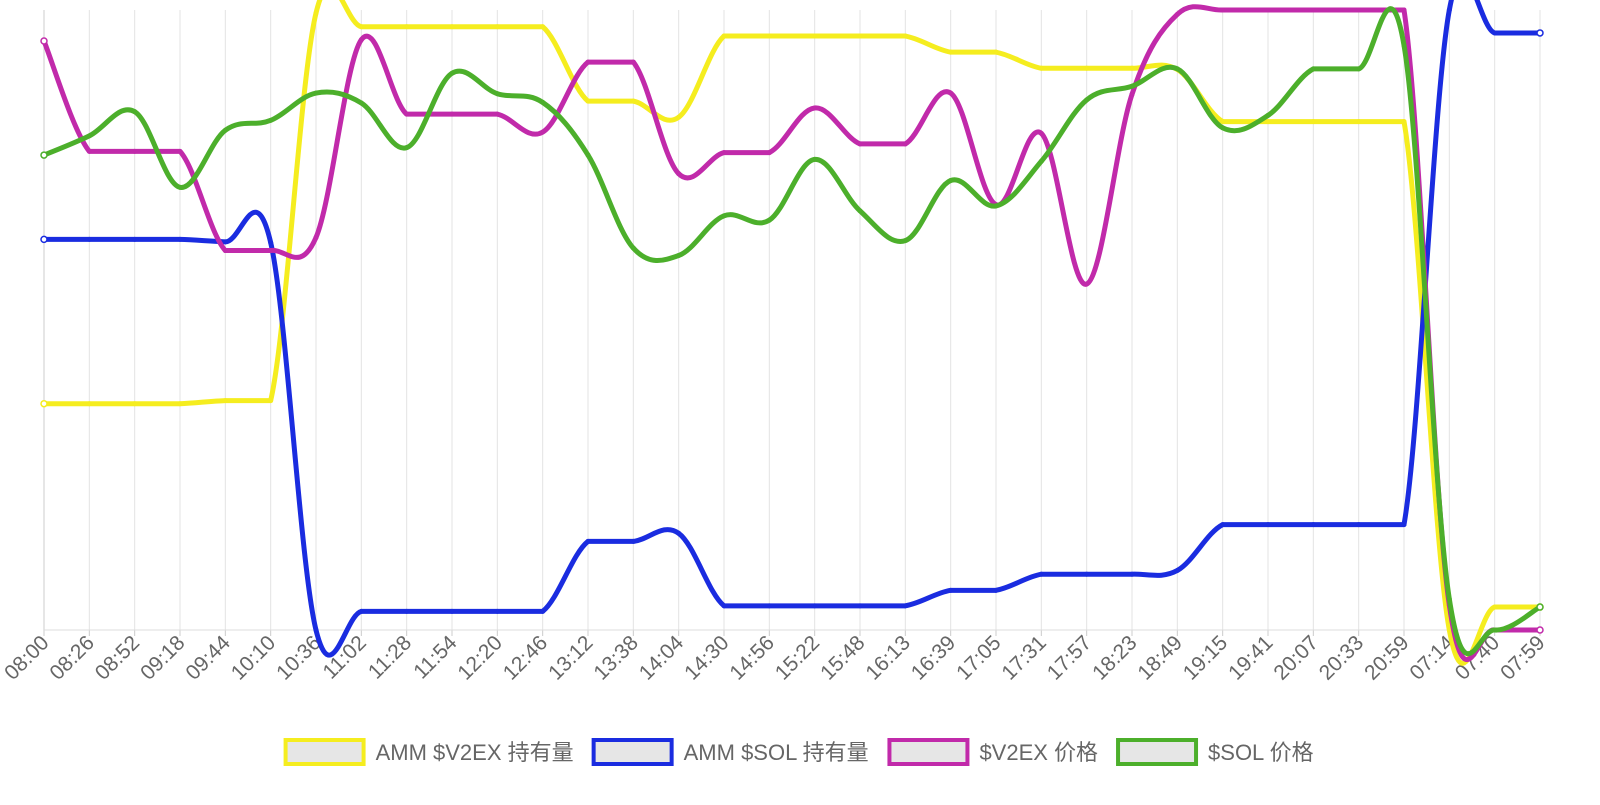  What do you see at coordinates (706, 657) in the screenshot?
I see `x-tick-label: 14:30` at bounding box center [706, 657].